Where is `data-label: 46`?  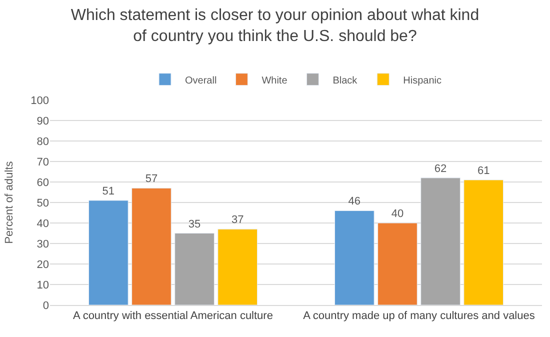 data-label: 46 is located at coordinates (354, 202).